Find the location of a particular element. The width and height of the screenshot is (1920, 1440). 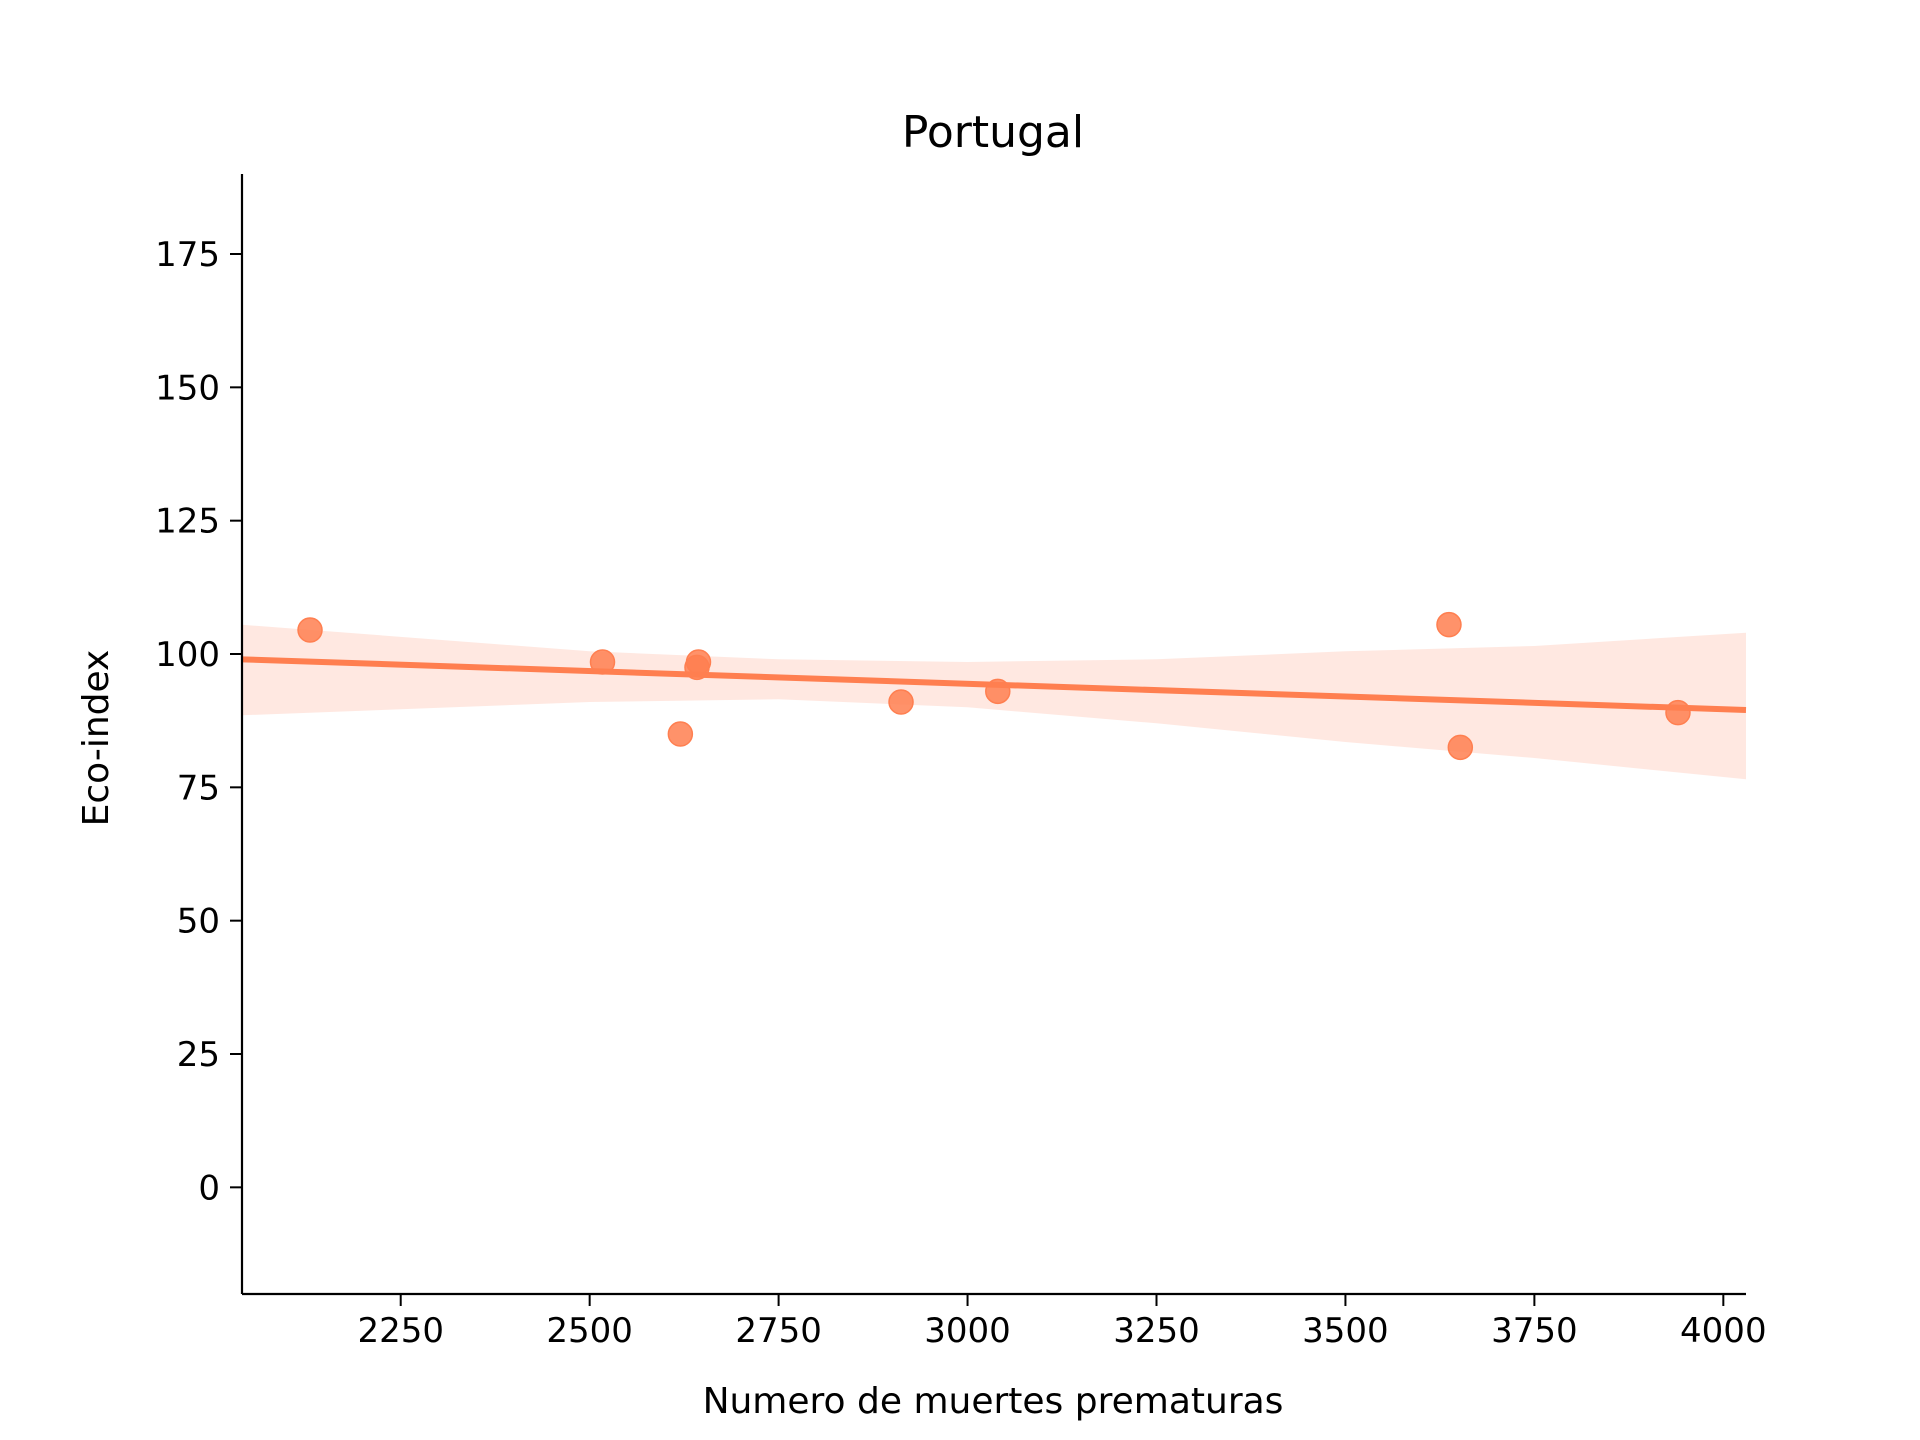

y-tick-label: 150 is located at coordinates (187, 388).